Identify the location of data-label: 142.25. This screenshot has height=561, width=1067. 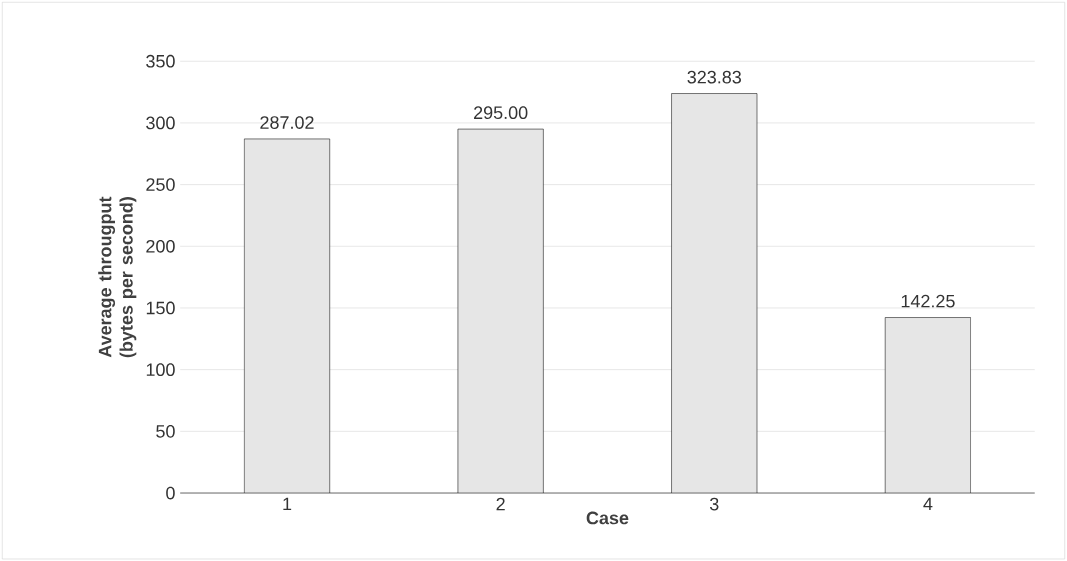
(928, 301).